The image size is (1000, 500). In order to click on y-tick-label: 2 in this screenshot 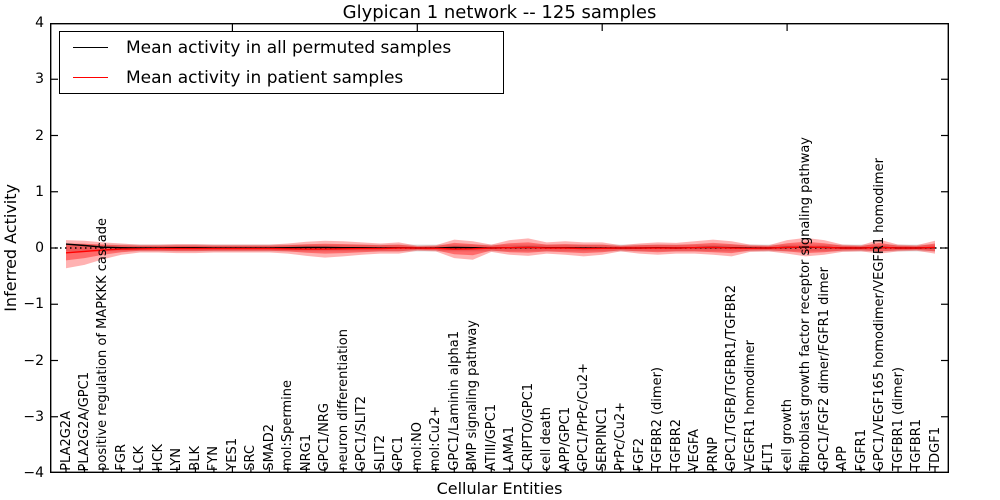, I will do `click(39, 135)`.